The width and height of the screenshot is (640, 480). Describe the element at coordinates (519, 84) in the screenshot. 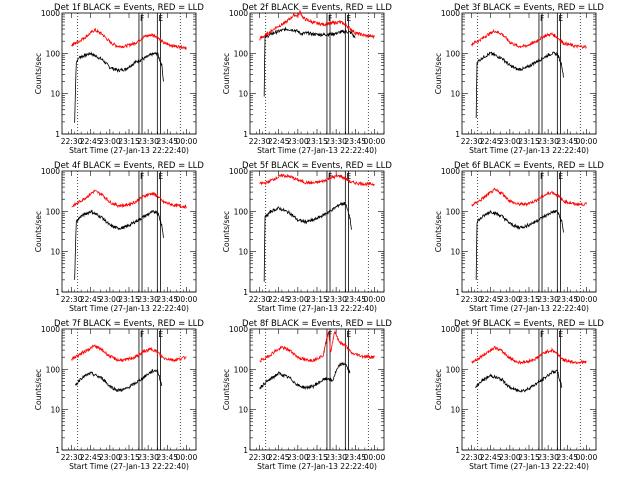

I see `panel-3-series-events` at that location.